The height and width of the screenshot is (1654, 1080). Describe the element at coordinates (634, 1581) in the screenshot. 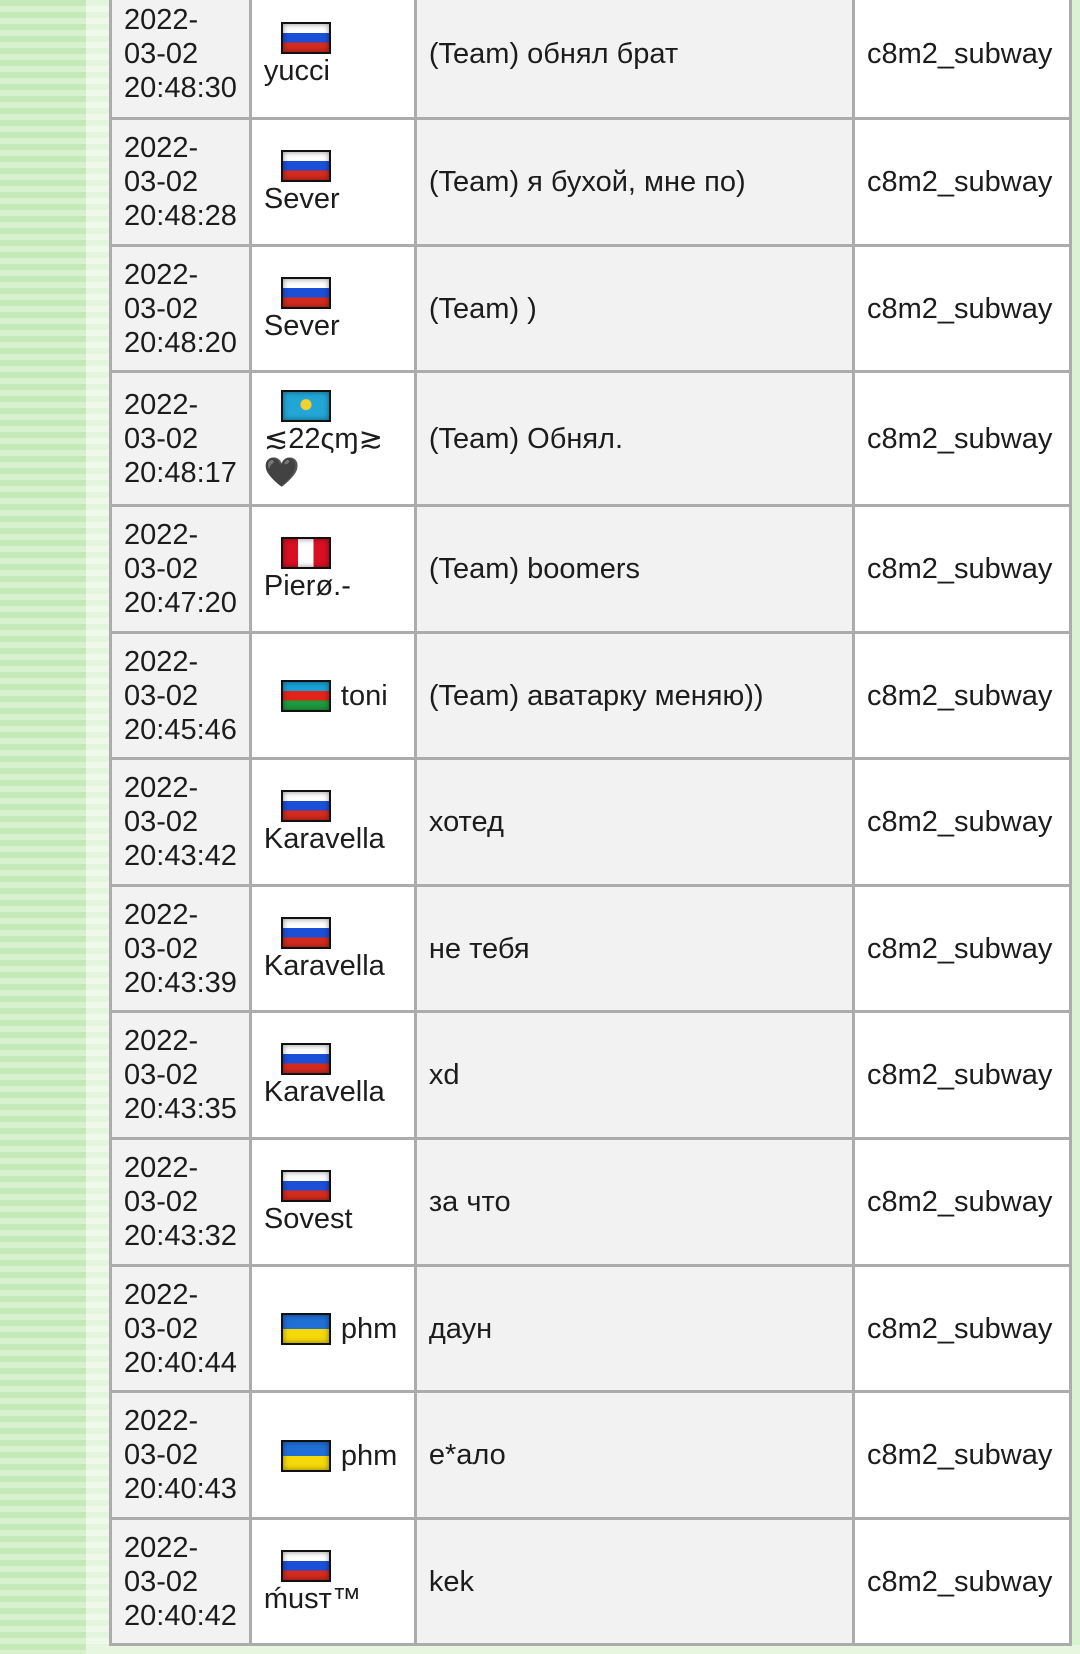

I see `message-cell: kek` at that location.